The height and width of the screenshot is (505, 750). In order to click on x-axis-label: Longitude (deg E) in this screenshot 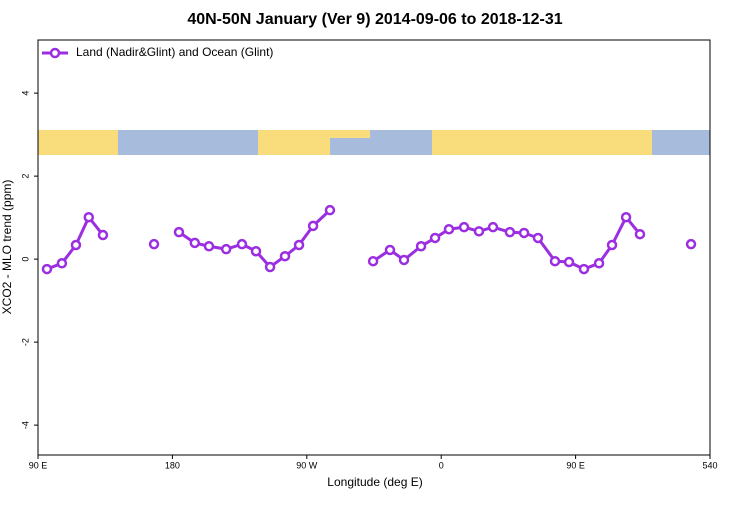, I will do `click(374, 482)`.